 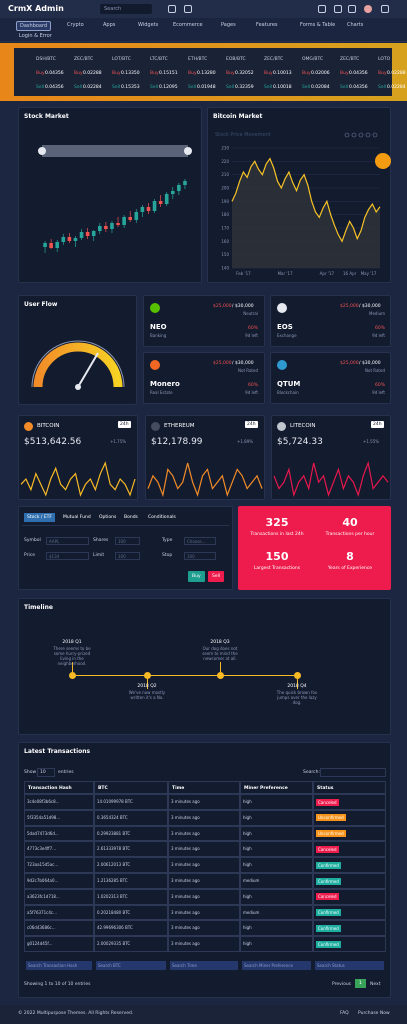 I want to click on gauge-hub, so click(x=78, y=387).